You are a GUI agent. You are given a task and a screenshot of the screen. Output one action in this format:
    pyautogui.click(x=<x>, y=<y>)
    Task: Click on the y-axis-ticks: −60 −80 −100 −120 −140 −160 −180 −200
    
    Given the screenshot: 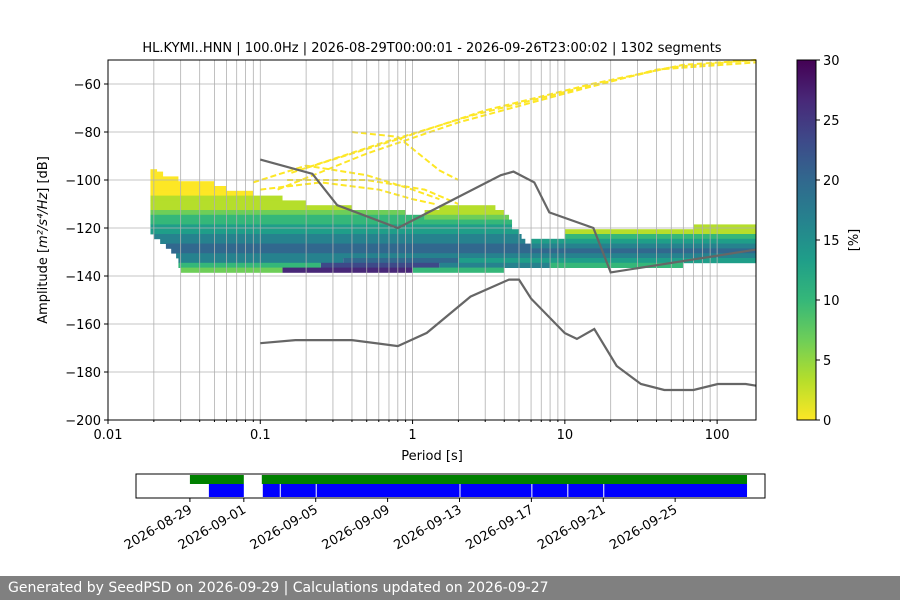 What is the action you would take?
    pyautogui.click(x=86, y=253)
    